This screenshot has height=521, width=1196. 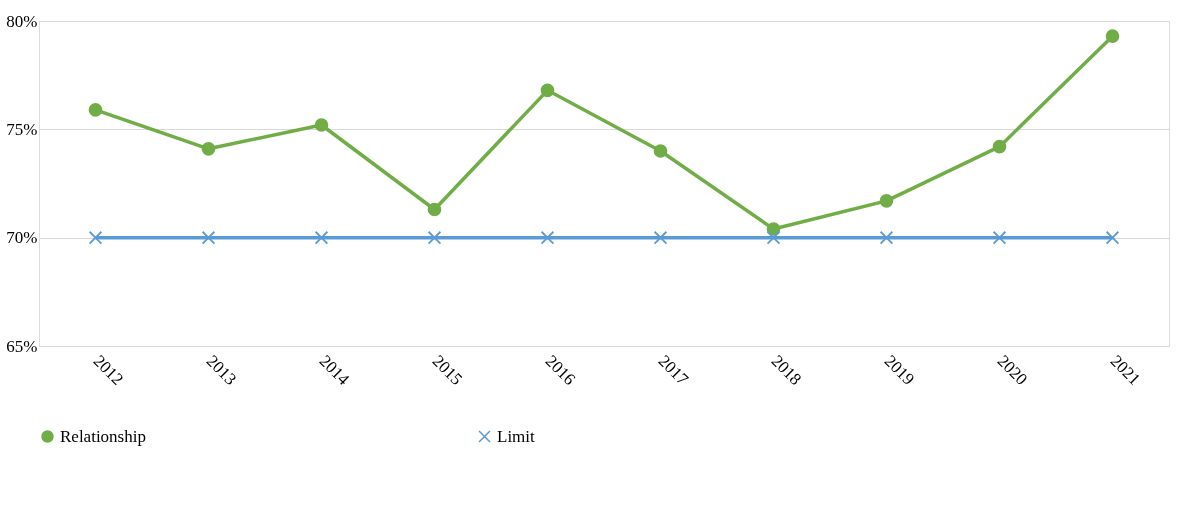 I want to click on x-tick-label: 2017, so click(x=673, y=370).